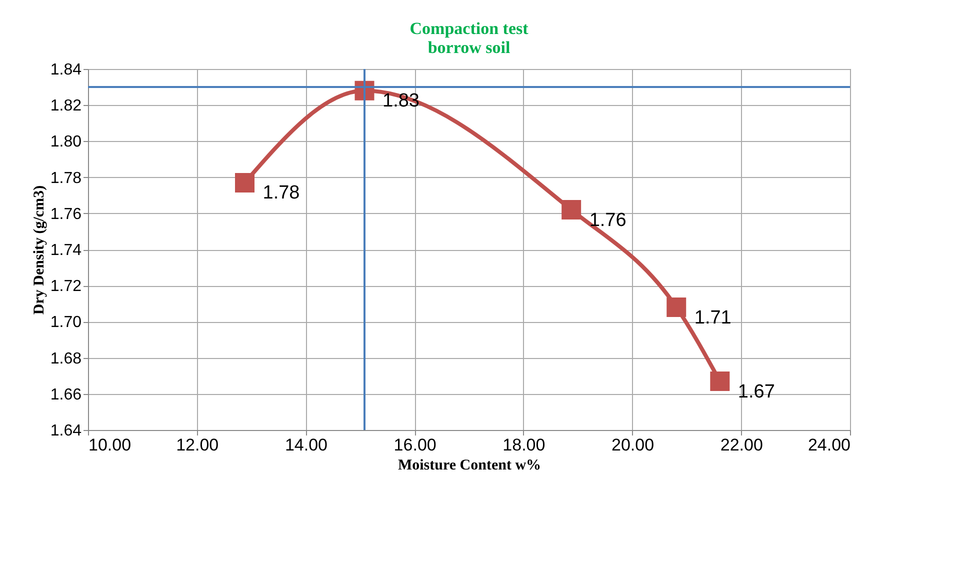 The width and height of the screenshot is (957, 581). Describe the element at coordinates (469, 28) in the screenshot. I see `text: Compaction test` at that location.